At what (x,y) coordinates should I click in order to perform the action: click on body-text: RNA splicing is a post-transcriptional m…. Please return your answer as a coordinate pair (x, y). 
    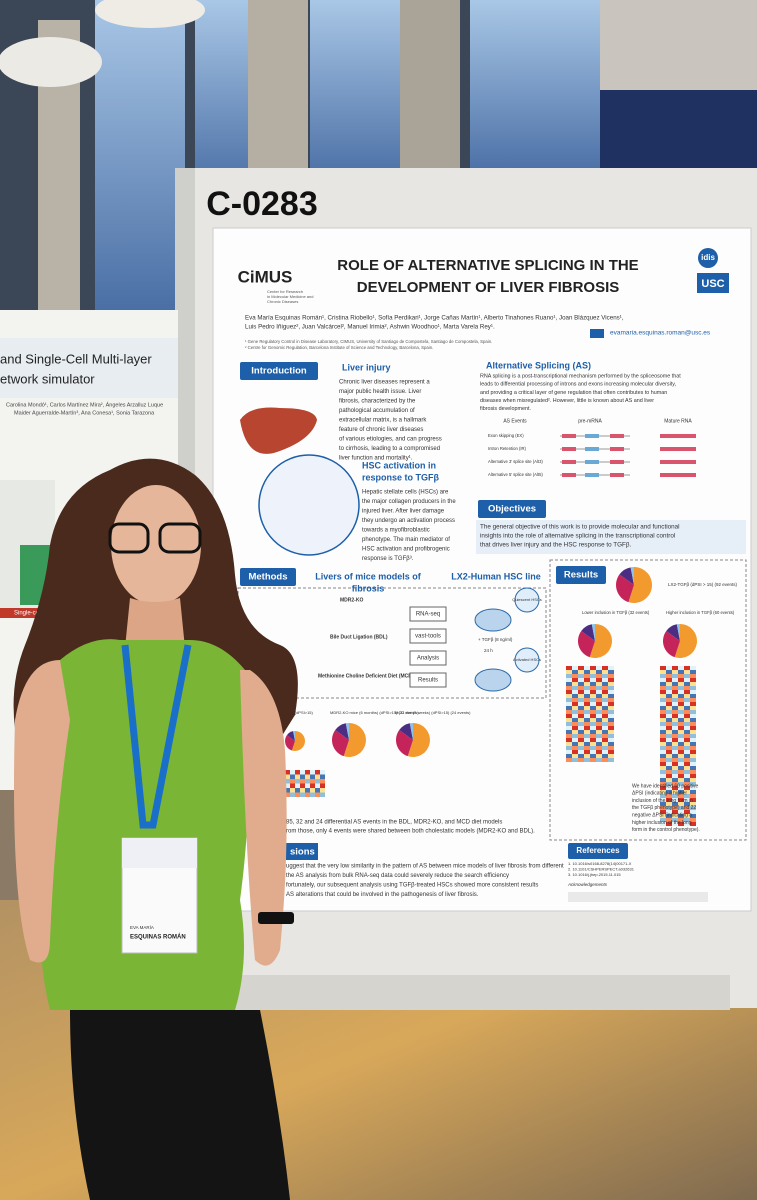
    Looking at the image, I should click on (580, 376).